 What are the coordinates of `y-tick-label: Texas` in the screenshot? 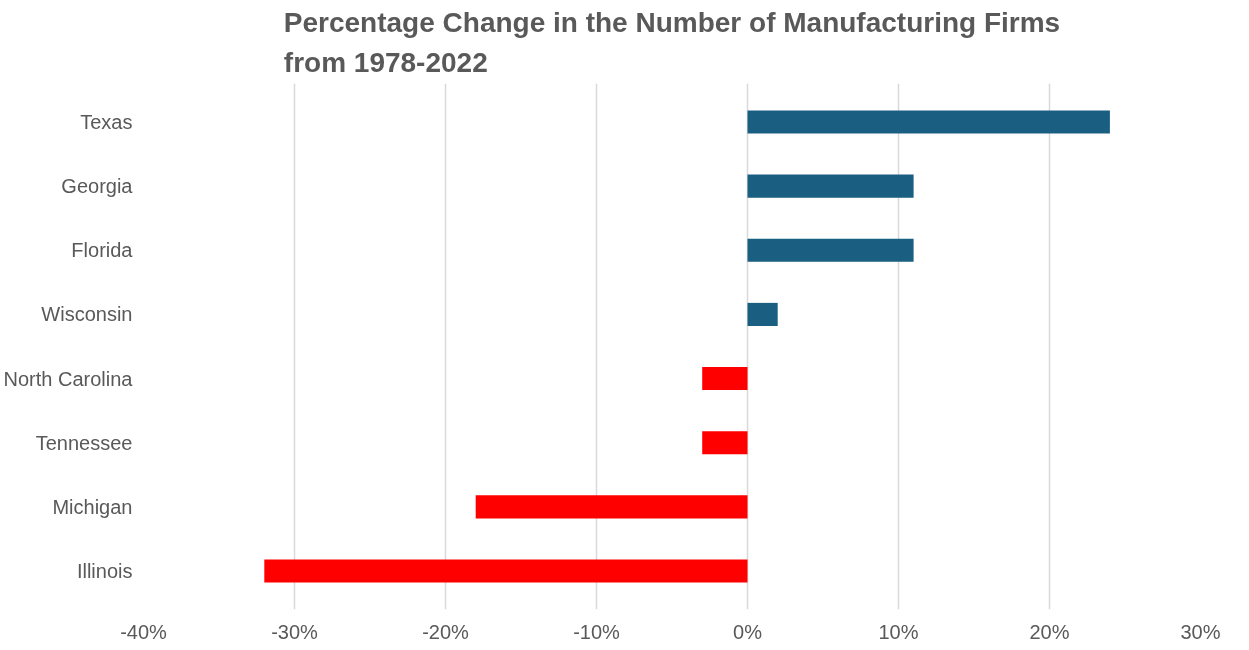 It's located at (106, 121).